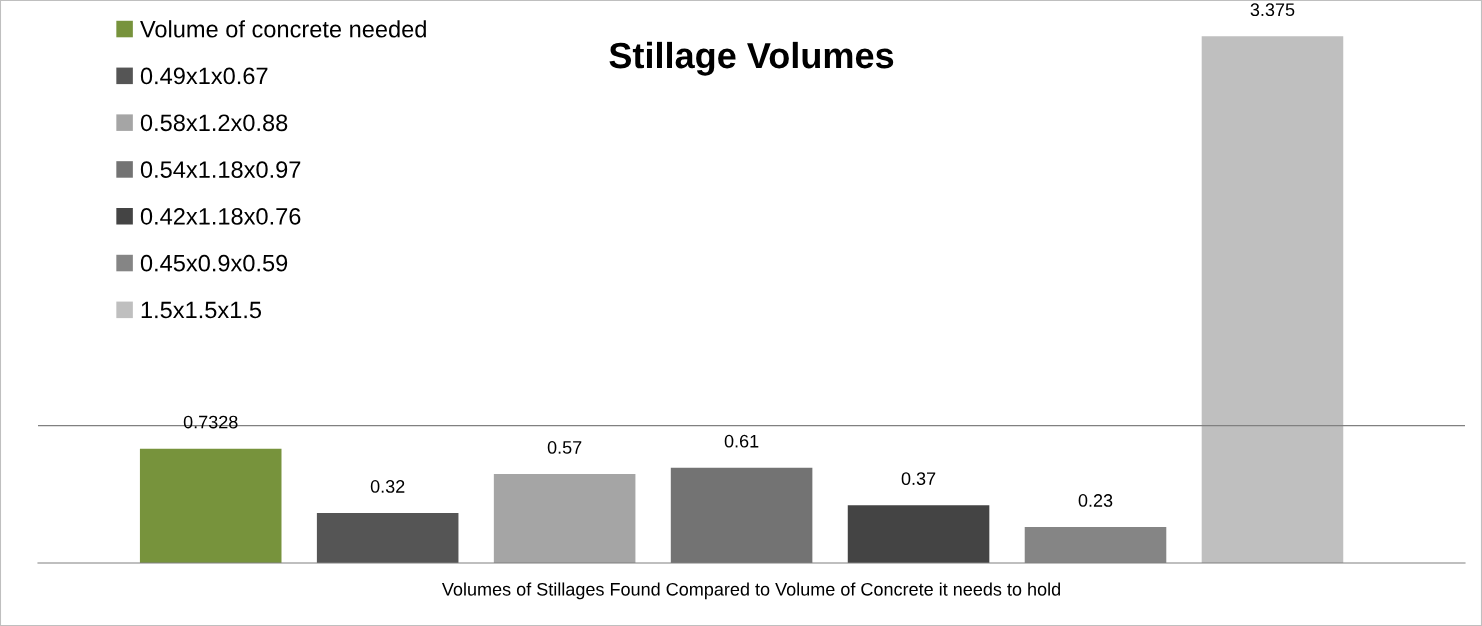  What do you see at coordinates (387, 486) in the screenshot?
I see `data-label: 0.32` at bounding box center [387, 486].